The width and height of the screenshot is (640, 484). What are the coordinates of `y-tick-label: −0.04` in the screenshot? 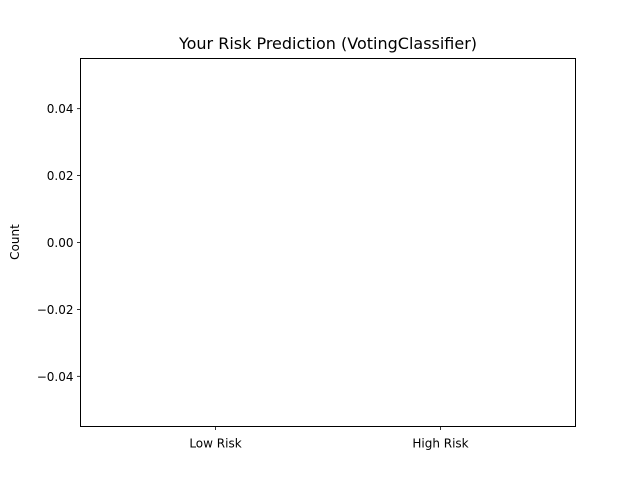 It's located at (55, 377).